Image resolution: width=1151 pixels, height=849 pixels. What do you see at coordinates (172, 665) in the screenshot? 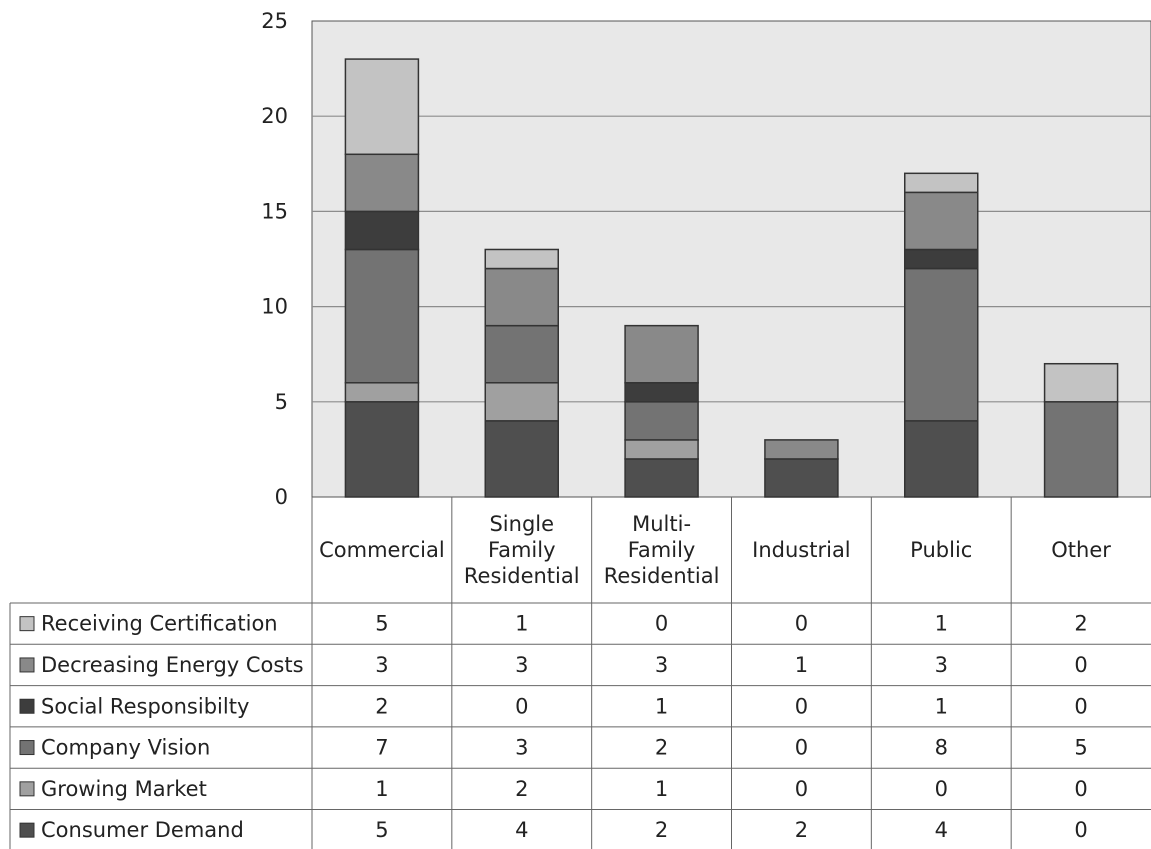
I see `legend-label: Decreasing Energy Costs` at bounding box center [172, 665].